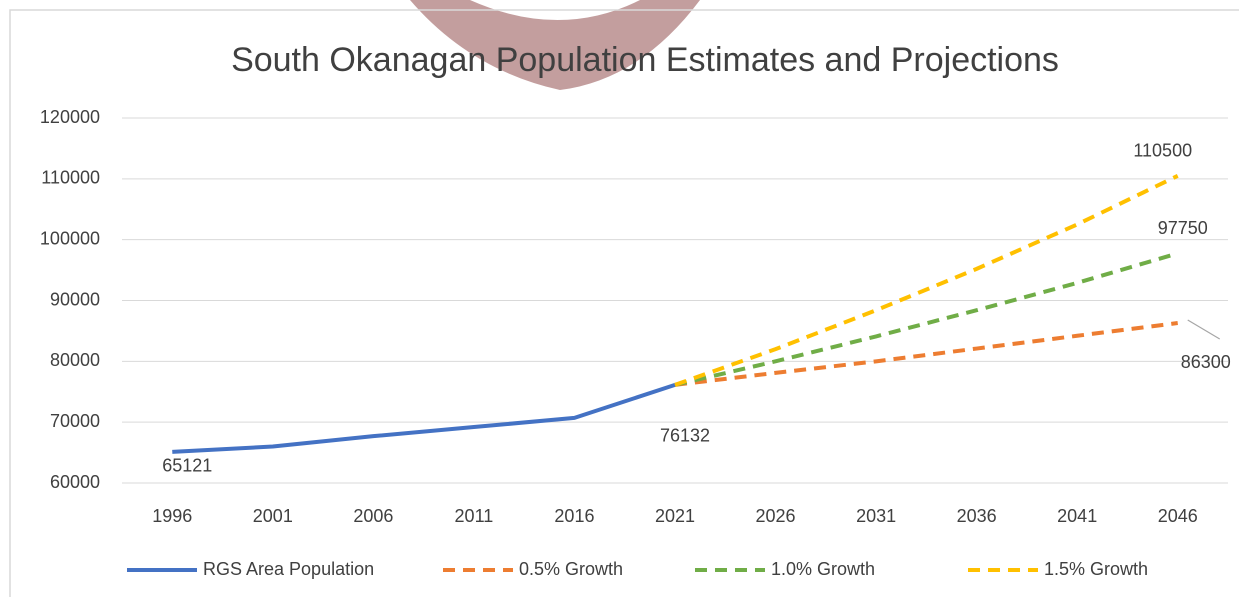 This screenshot has height=597, width=1249. I want to click on x-tick-label: 1996, so click(172, 516).